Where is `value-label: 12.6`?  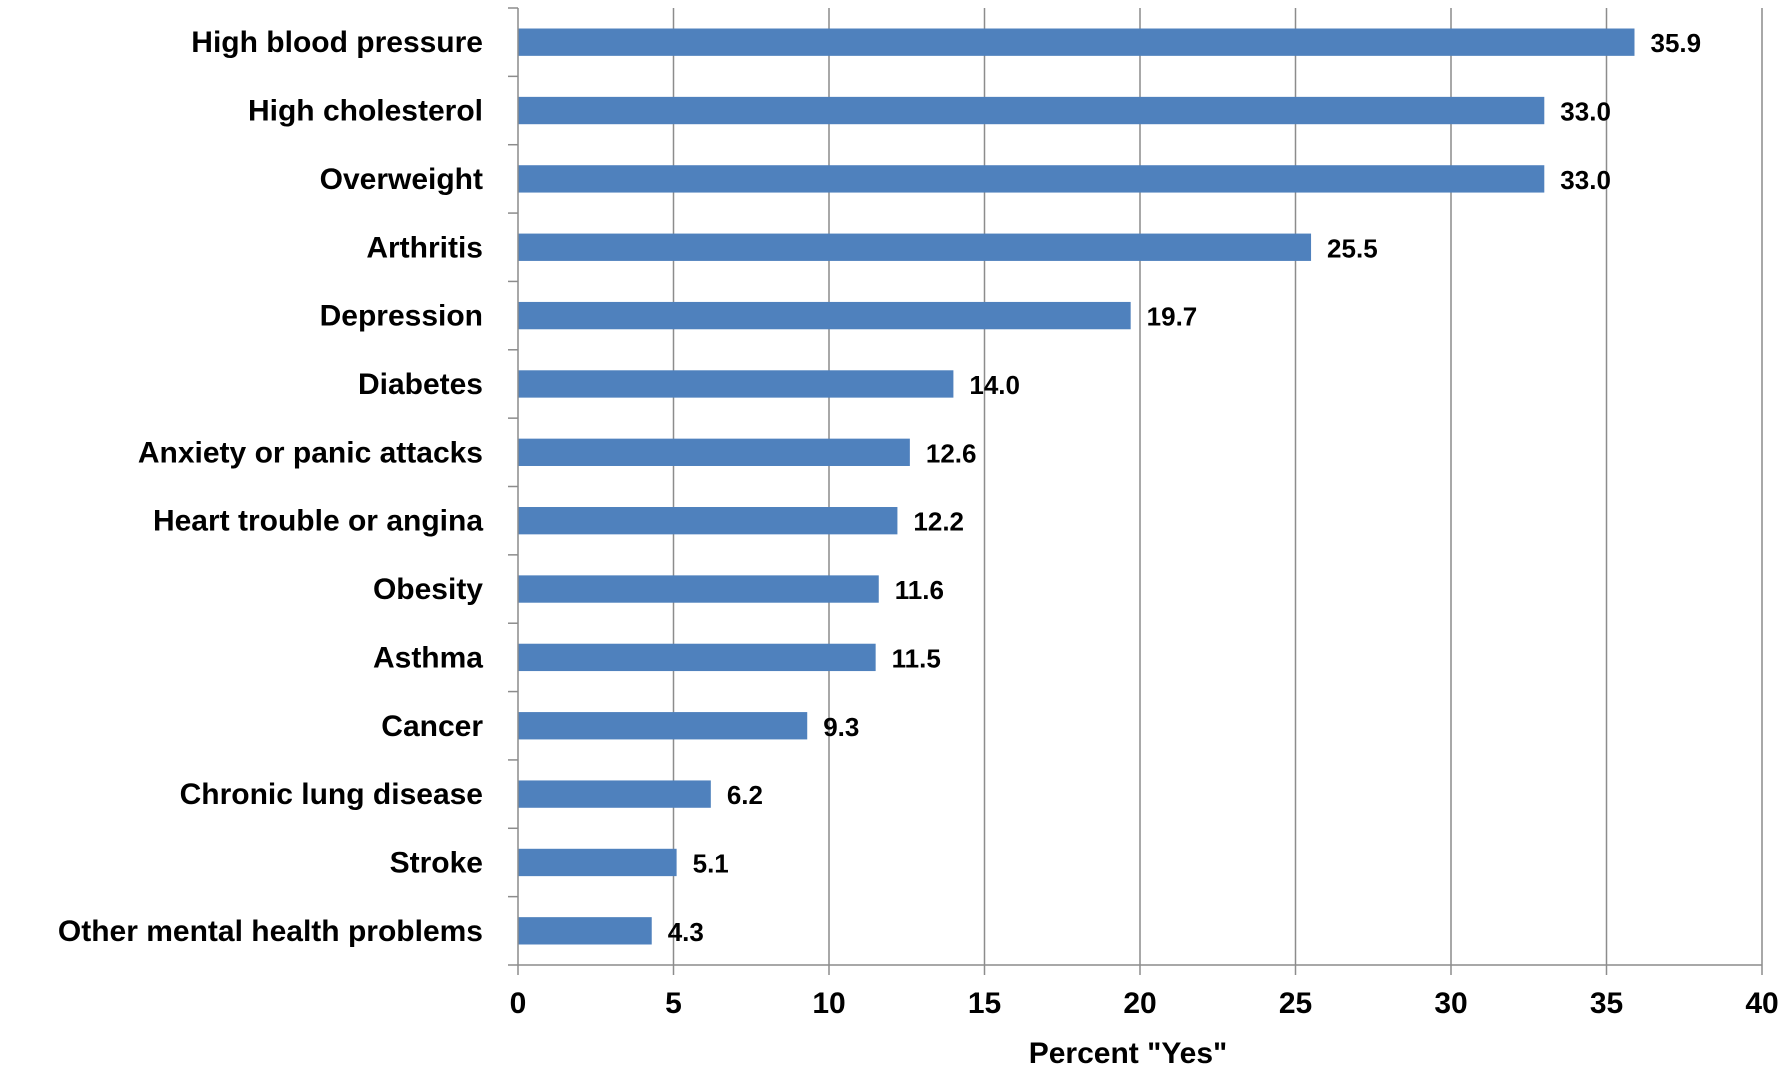 value-label: 12.6 is located at coordinates (951, 453).